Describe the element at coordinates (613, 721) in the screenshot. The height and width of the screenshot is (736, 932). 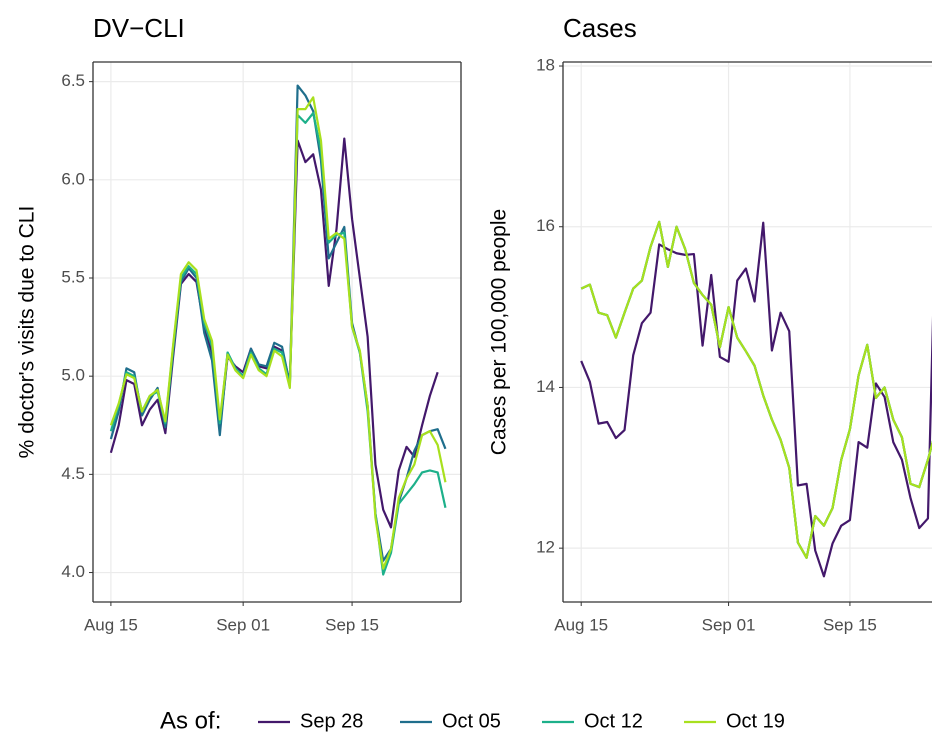
I see `legend-label: Oct 12` at that location.